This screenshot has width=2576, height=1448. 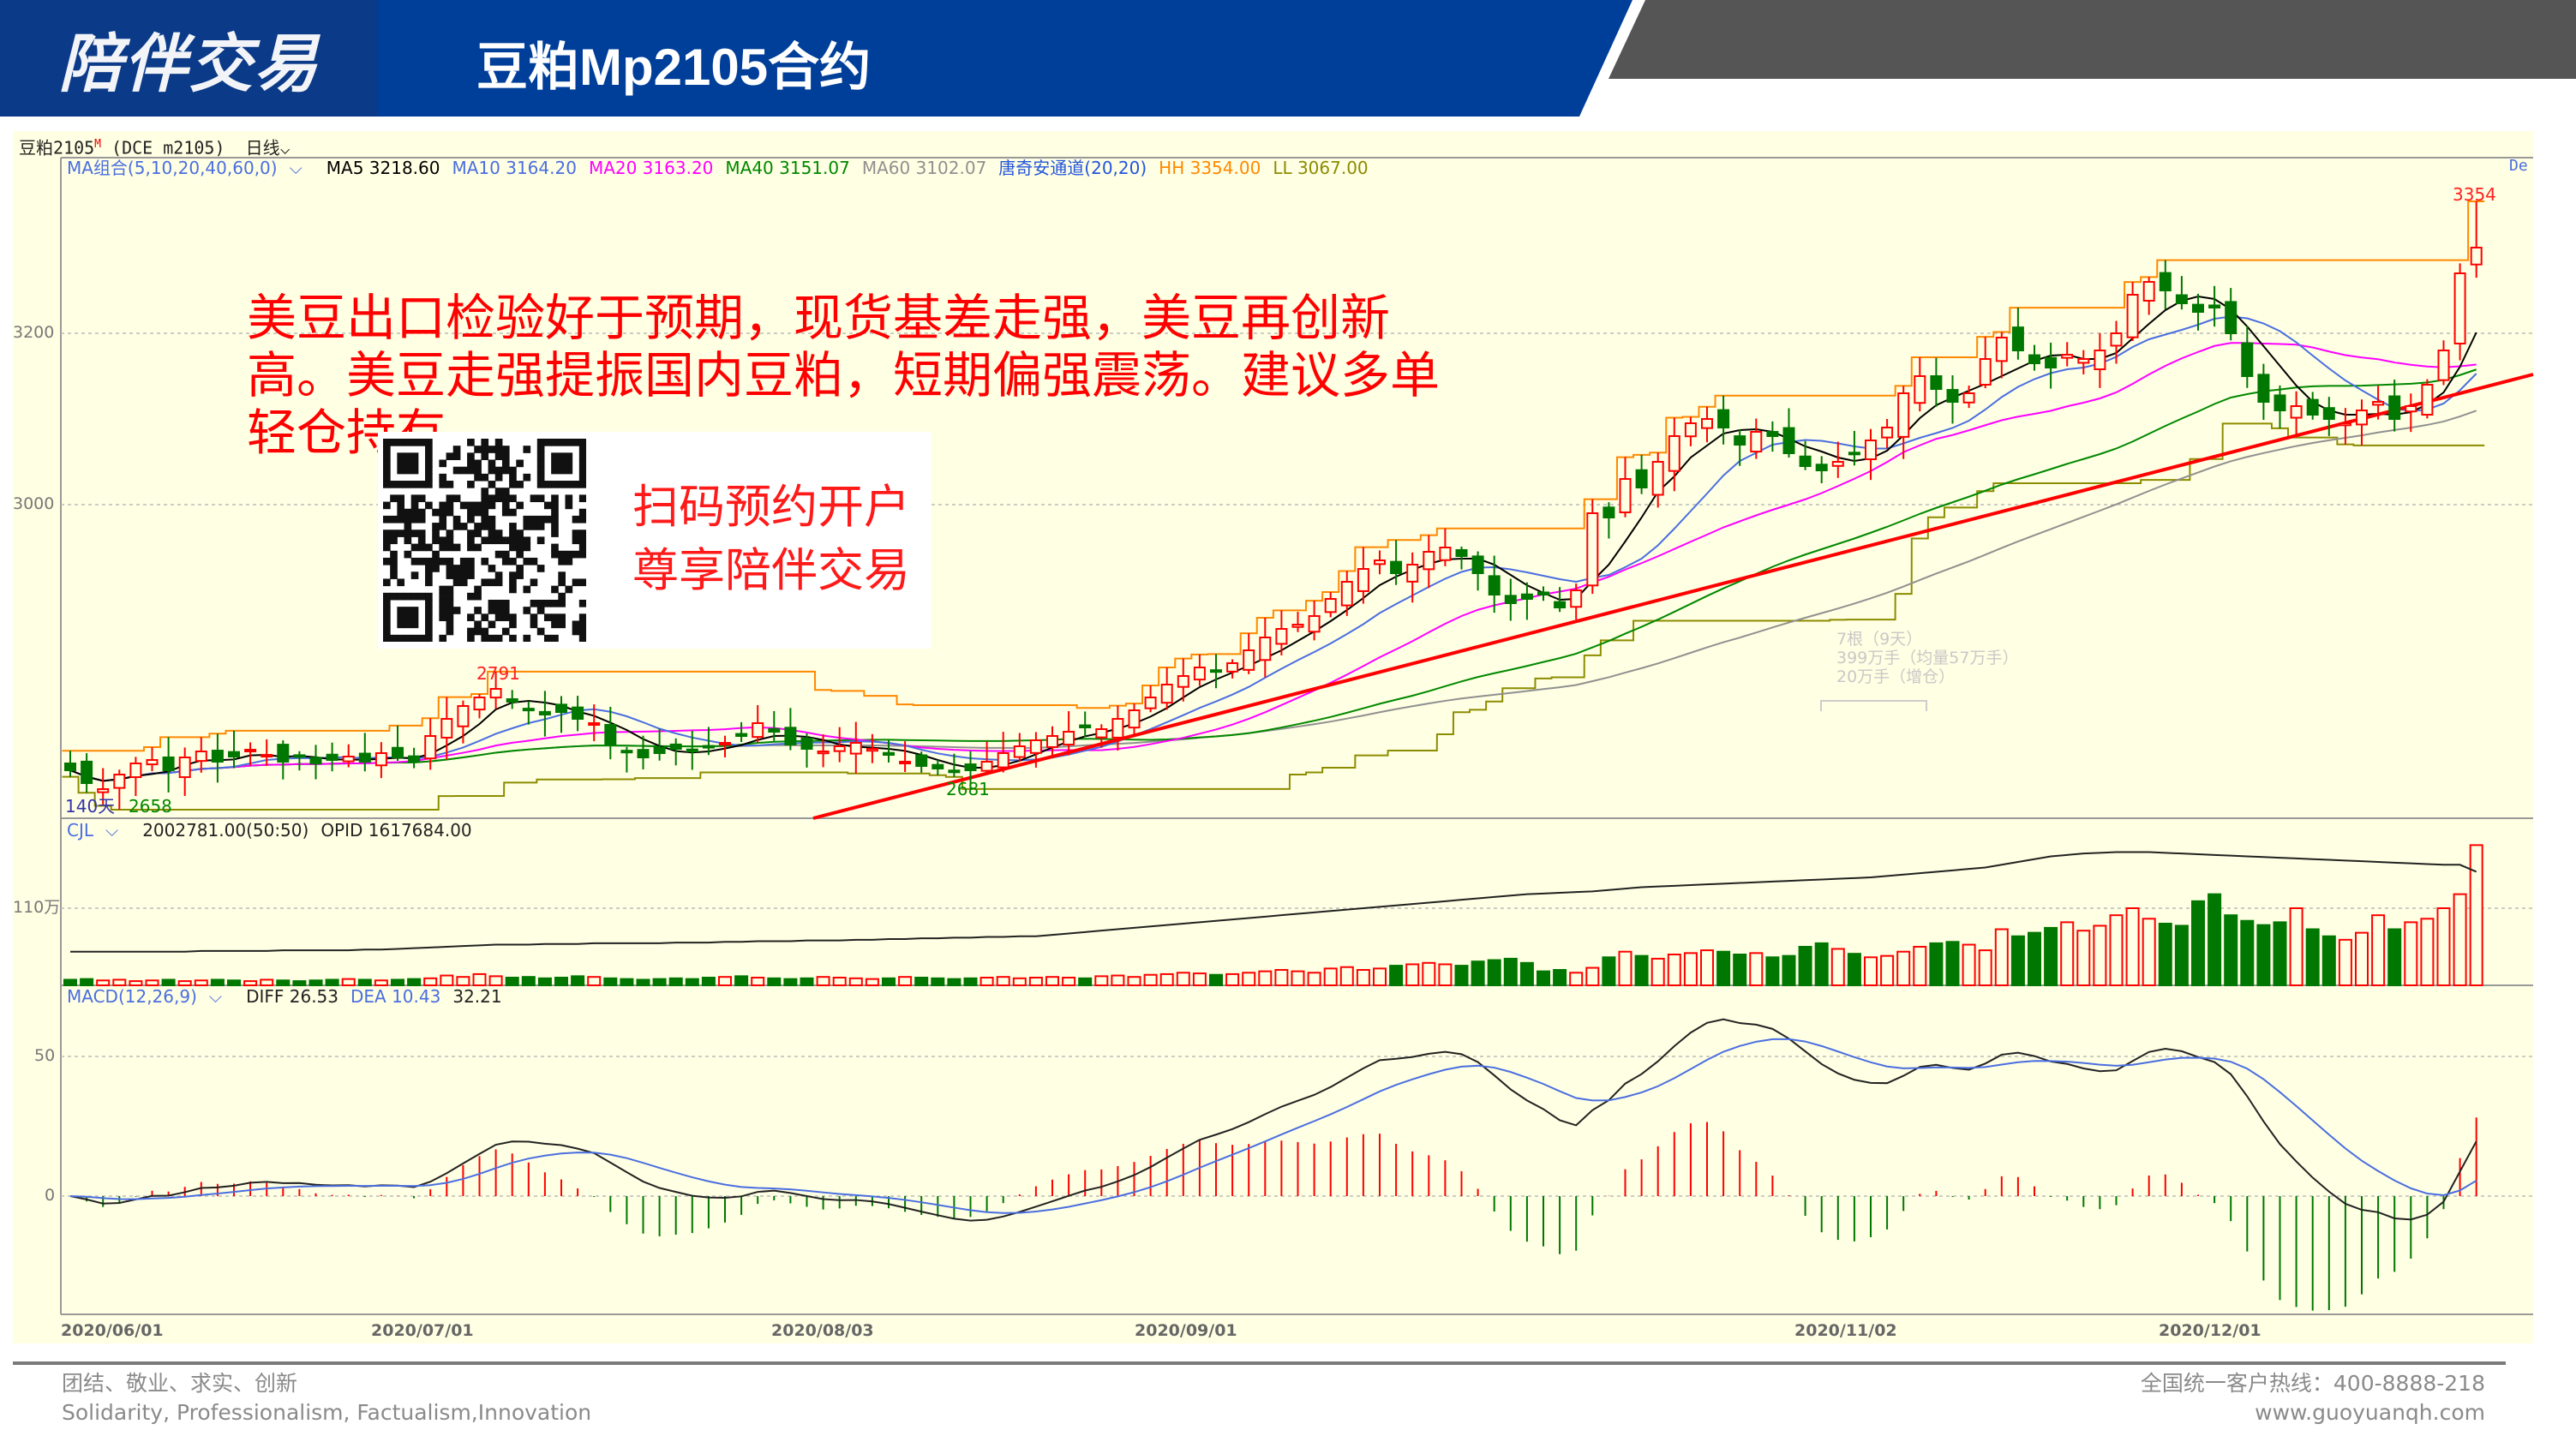 I want to click on qr-code, so click(x=484, y=540).